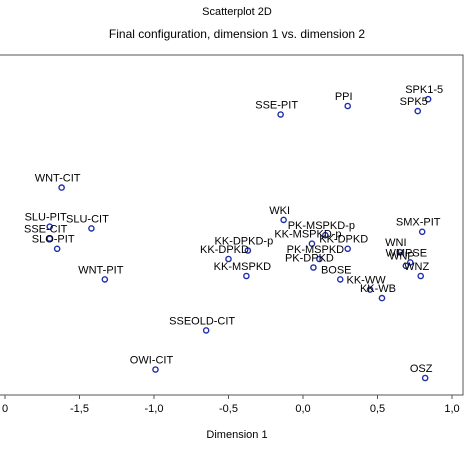 This screenshot has height=474, width=474. Describe the element at coordinates (279, 211) in the screenshot. I see `point-label: WKI` at that location.